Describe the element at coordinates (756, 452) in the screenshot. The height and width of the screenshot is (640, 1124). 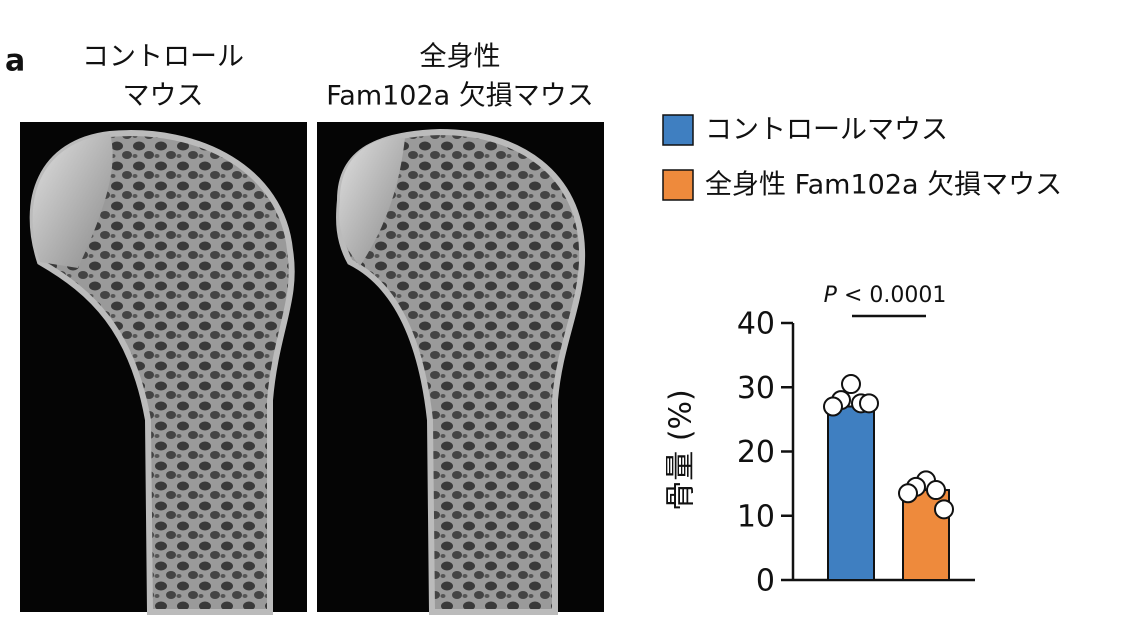
I see `y-tick-label: 20` at that location.